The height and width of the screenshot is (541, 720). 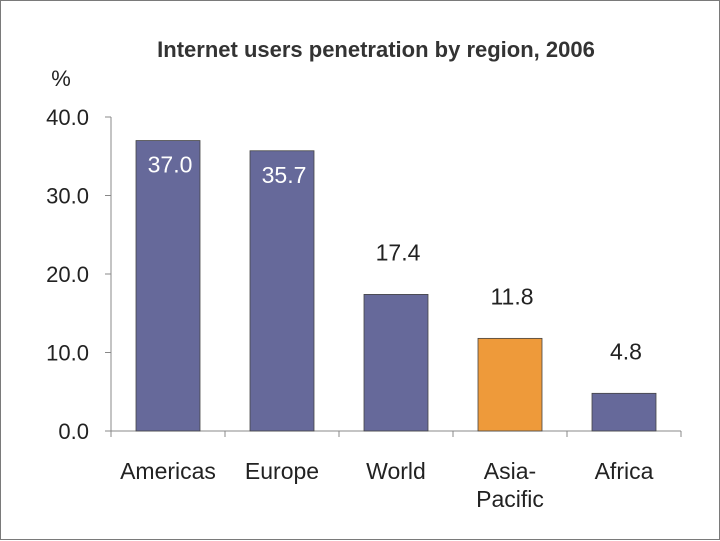 What do you see at coordinates (396, 363) in the screenshot?
I see `bar-world` at bounding box center [396, 363].